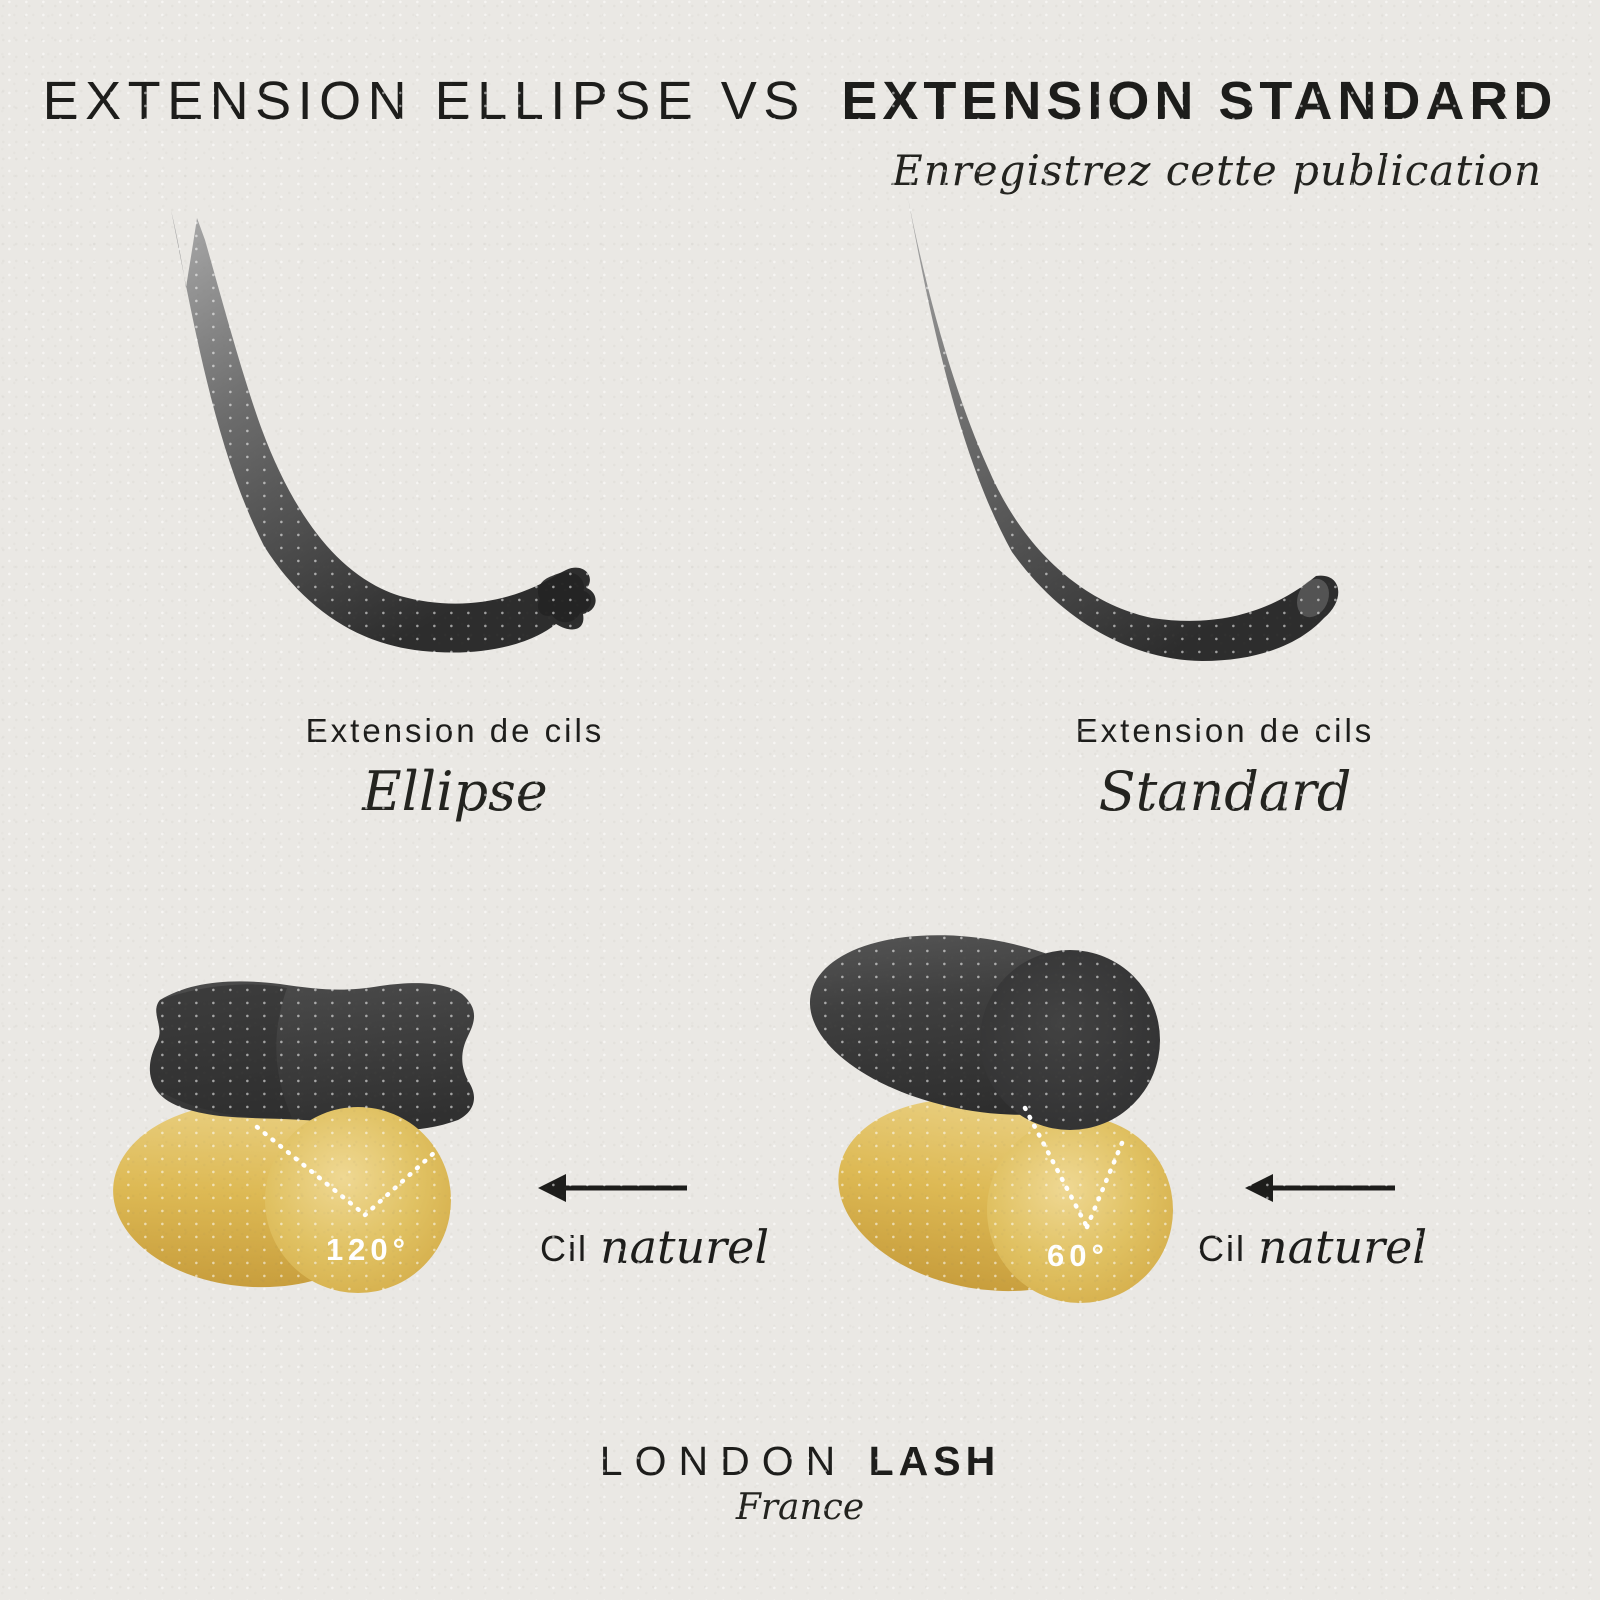 The image size is (1600, 1600). Describe the element at coordinates (1199, 101) in the screenshot. I see `title-bold-part: EXTENSION STANDARD` at that location.